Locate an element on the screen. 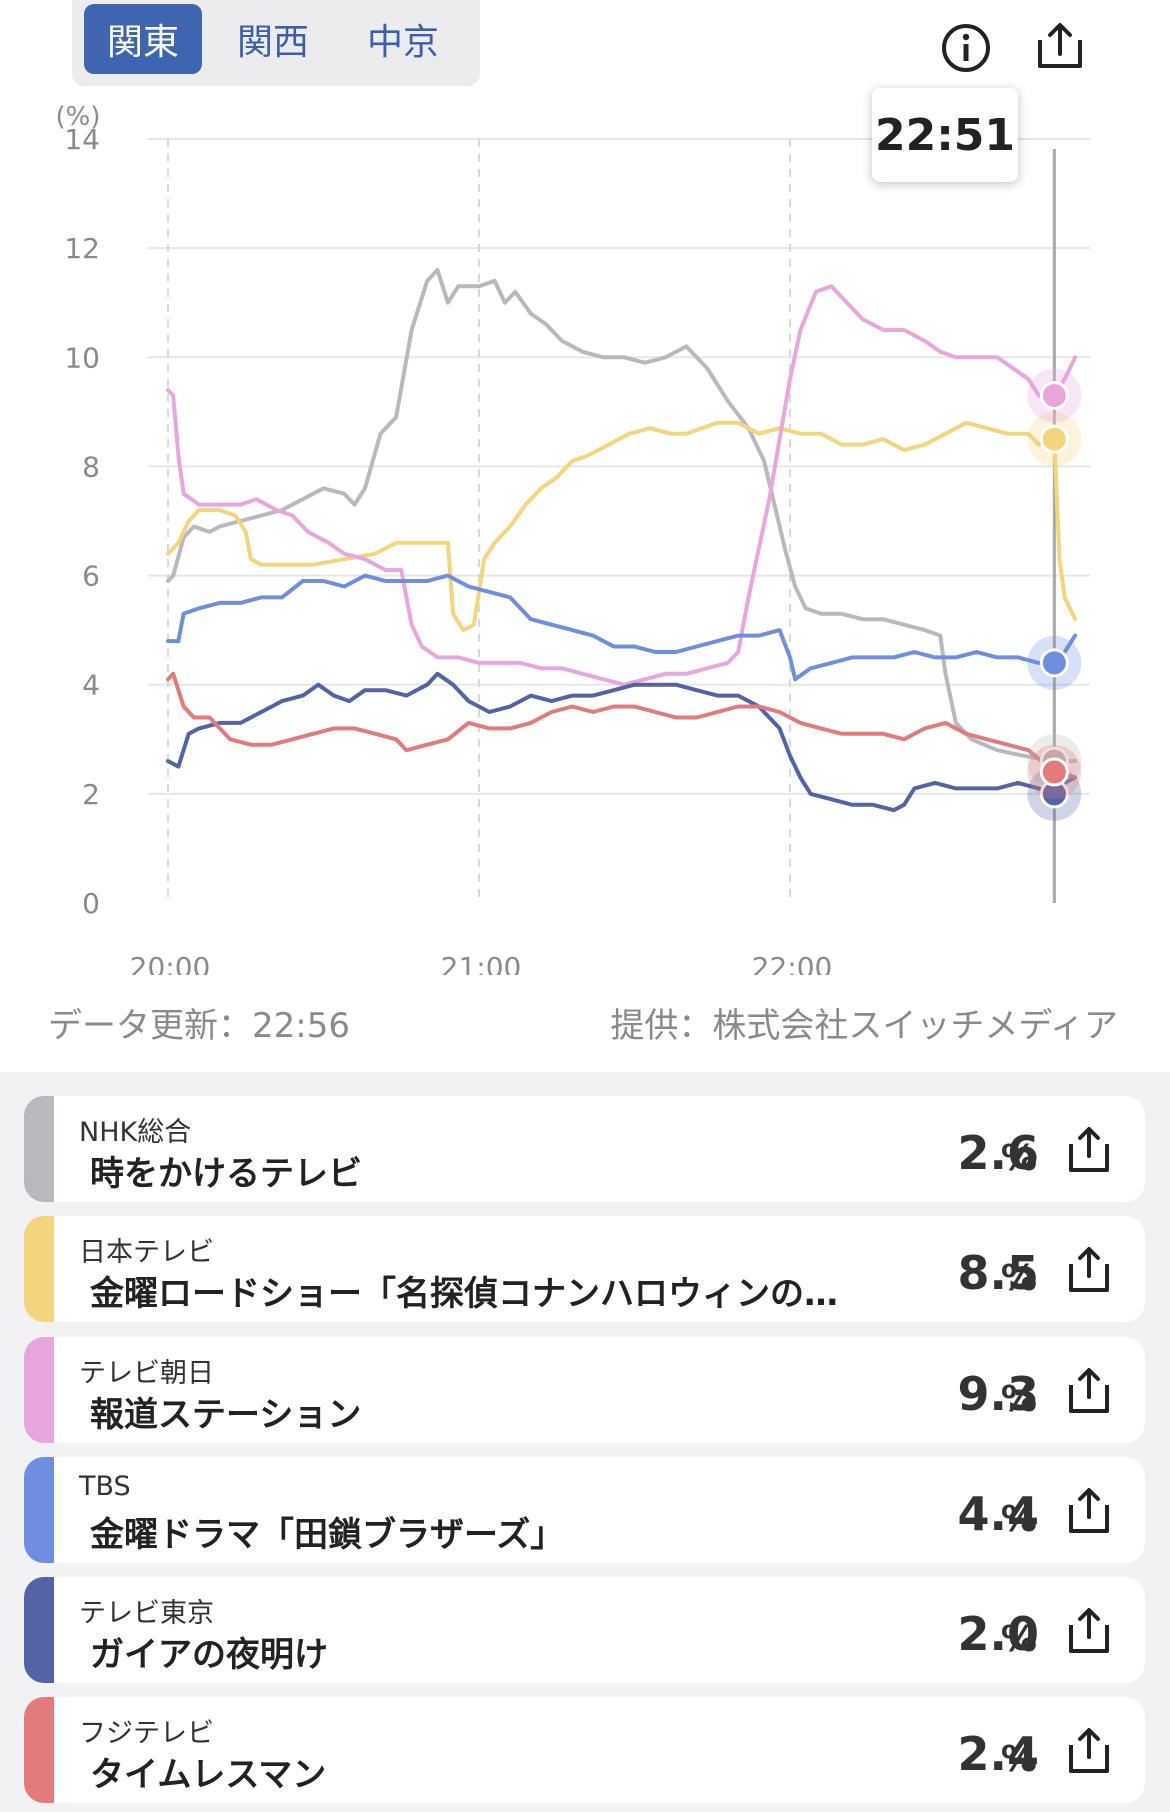 Image resolution: width=1170 pixels, height=1812 pixels. y-tick-label: 2 is located at coordinates (91, 794).